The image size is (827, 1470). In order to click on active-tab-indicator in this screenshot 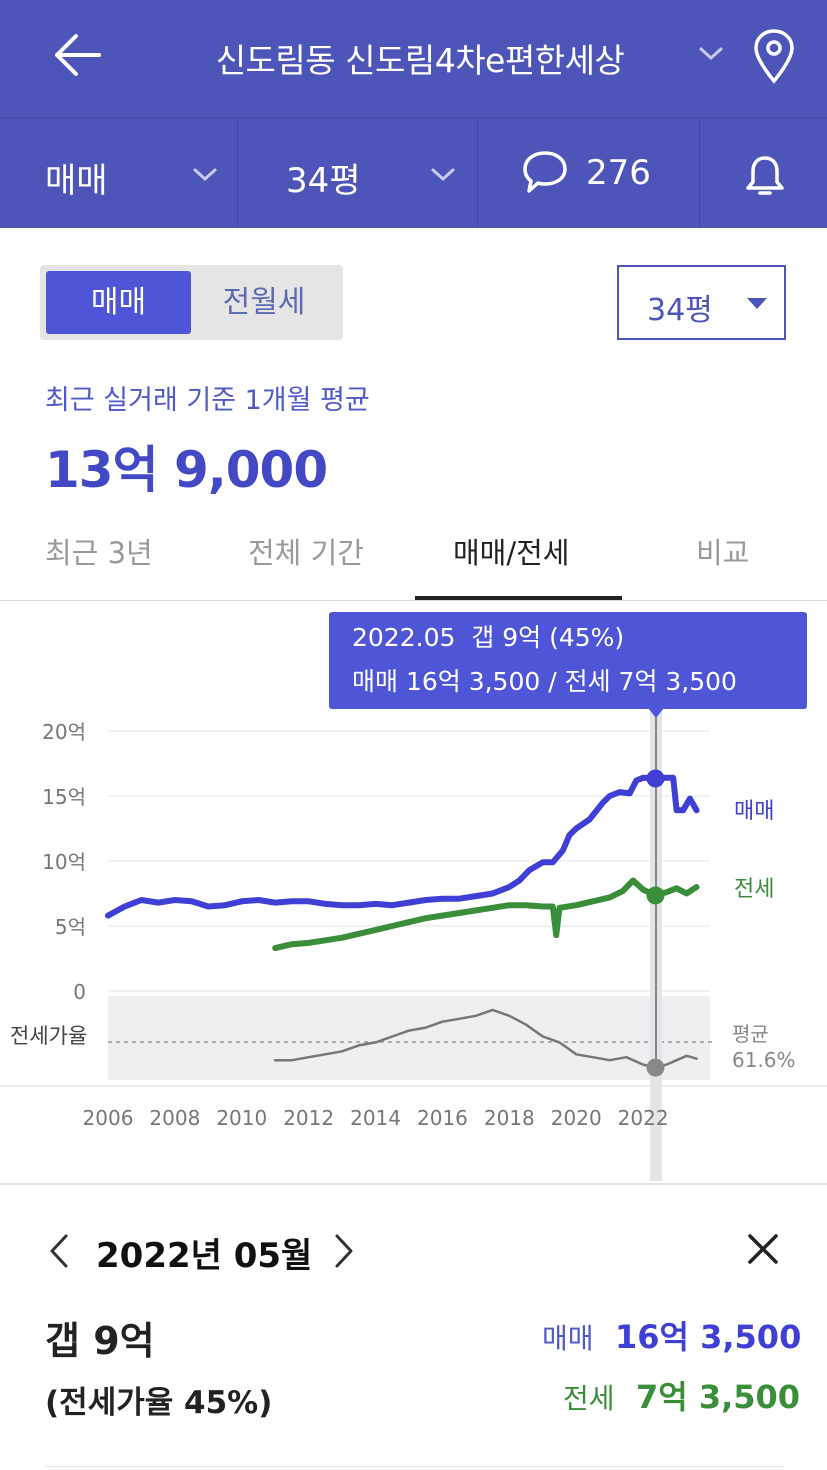, I will do `click(518, 598)`.